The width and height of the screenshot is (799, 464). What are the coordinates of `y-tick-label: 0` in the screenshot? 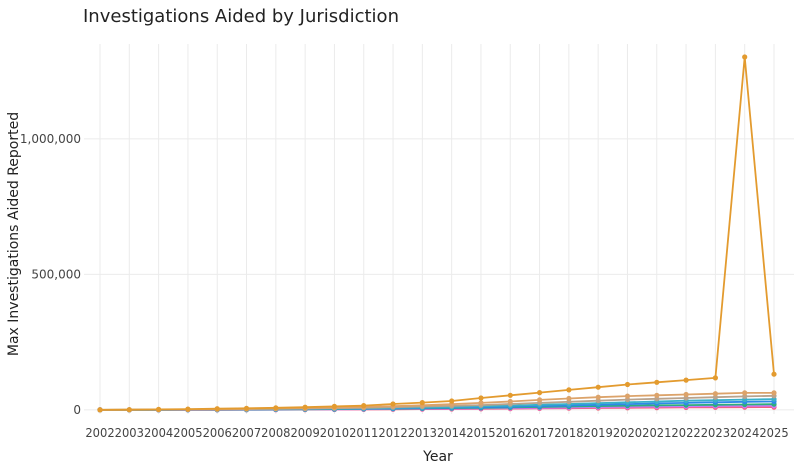 It's located at (77, 410).